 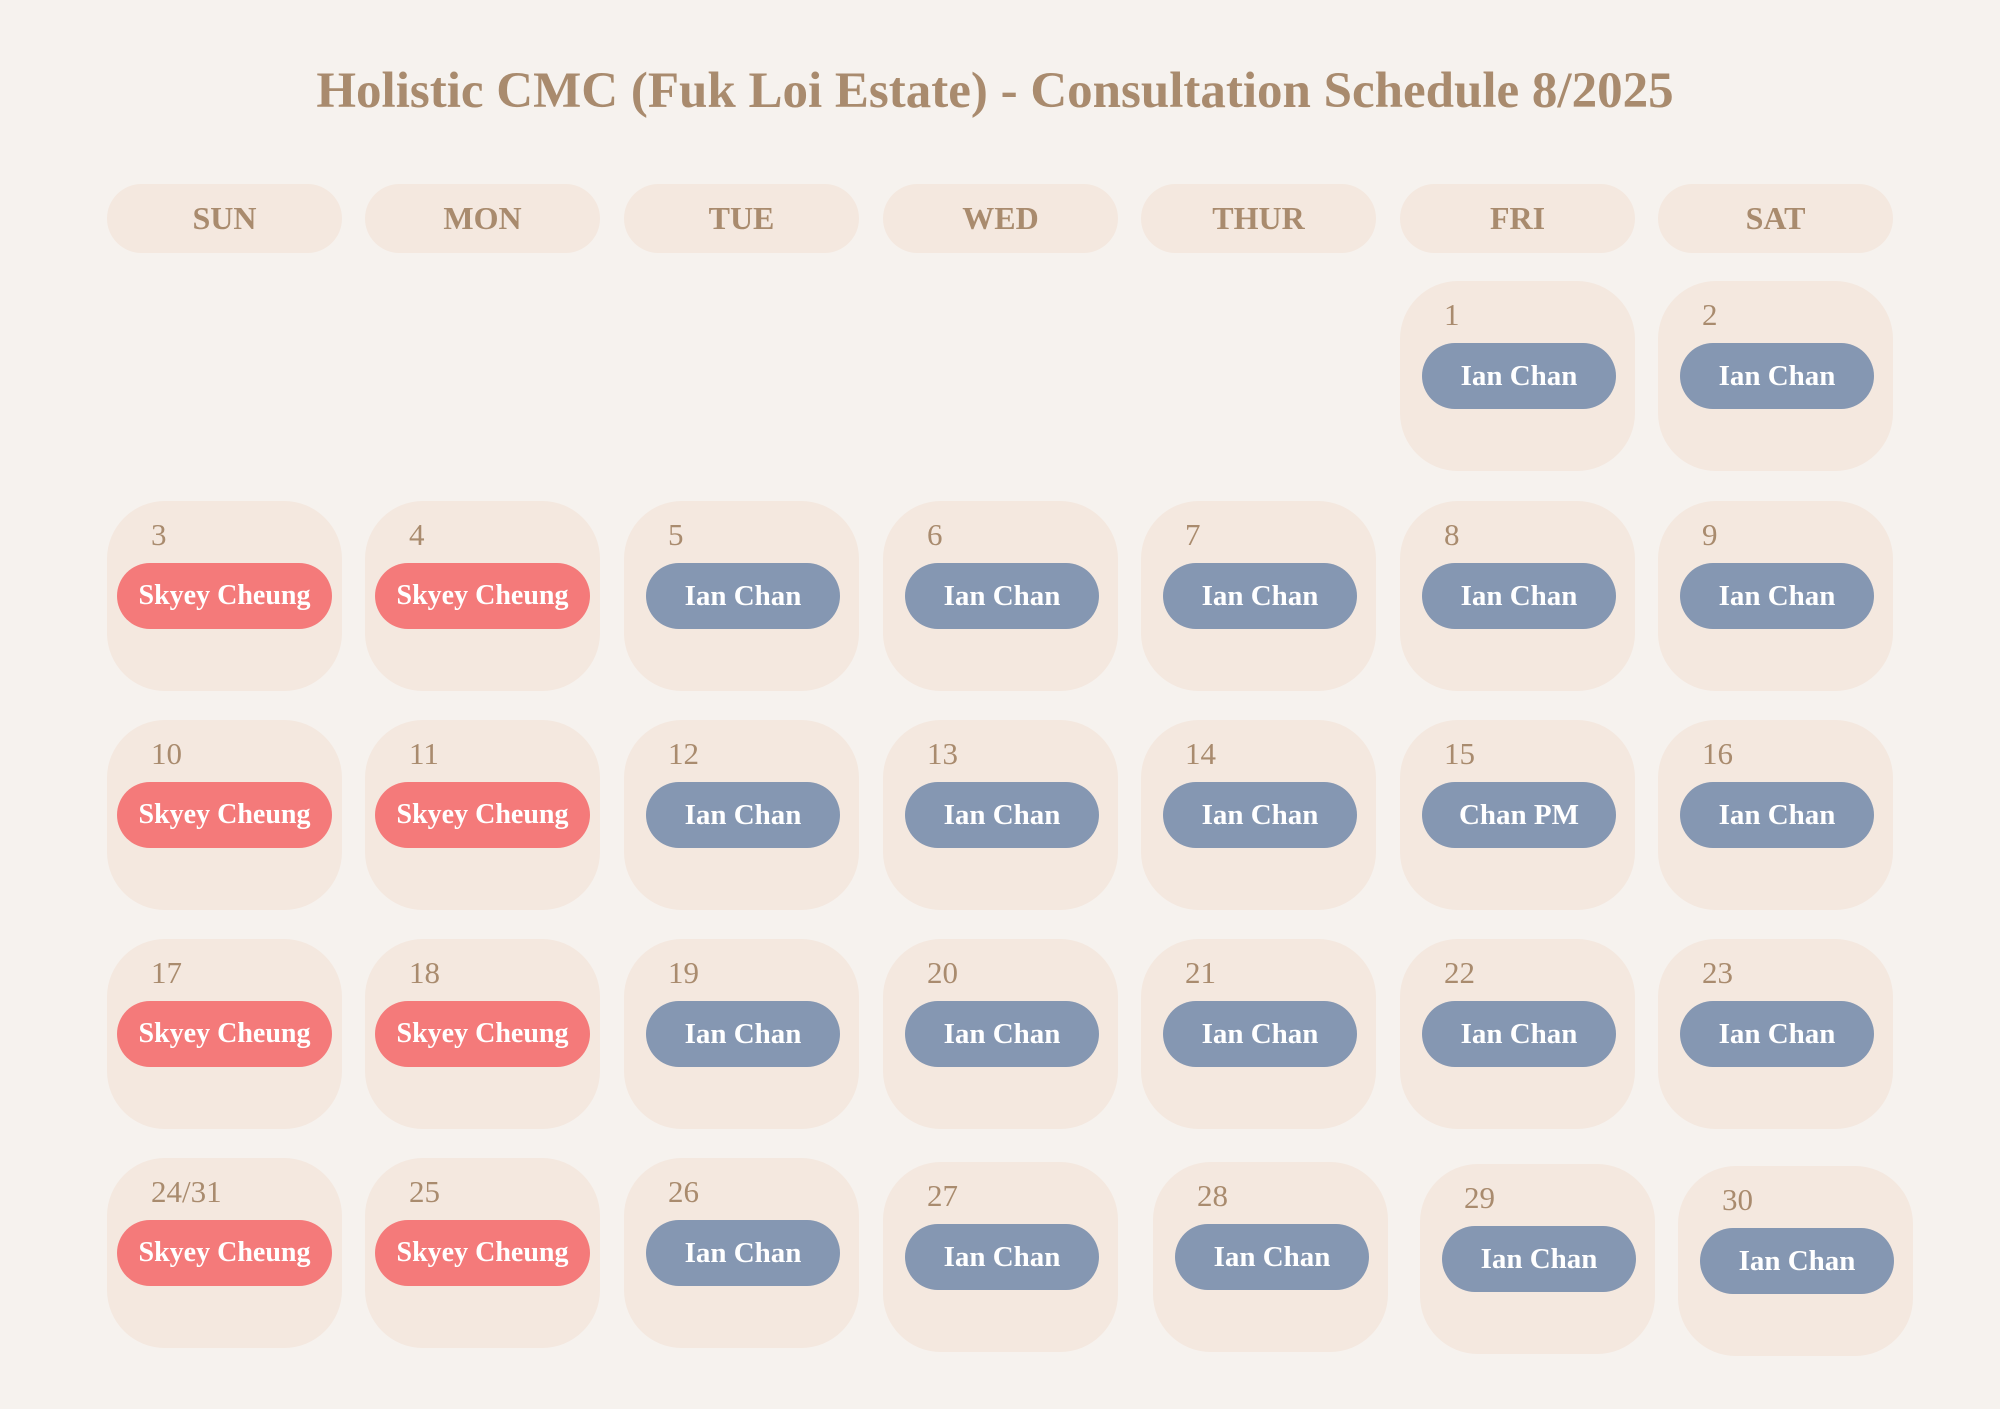 I want to click on day-cell: 30 Ian Chan, so click(x=1795, y=1261).